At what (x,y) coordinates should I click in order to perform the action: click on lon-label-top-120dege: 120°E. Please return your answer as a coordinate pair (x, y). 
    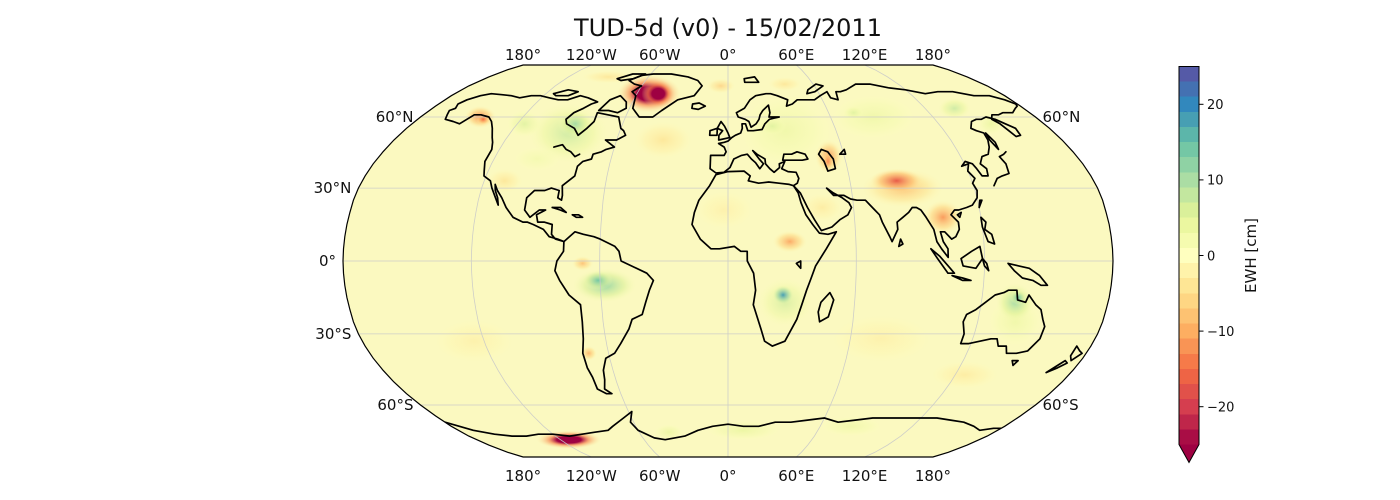
    Looking at the image, I should click on (865, 55).